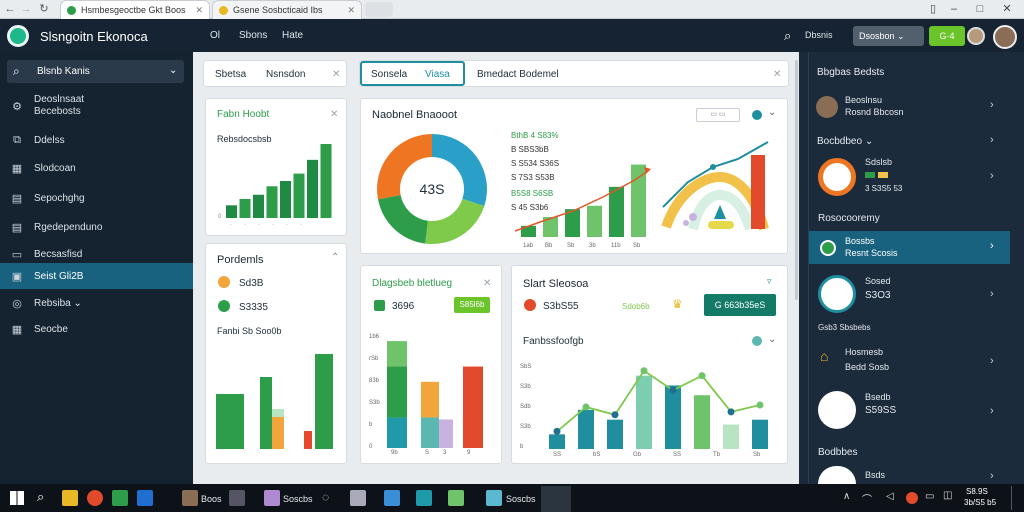  I want to click on close-window-icon: ✕, so click(1007, 9).